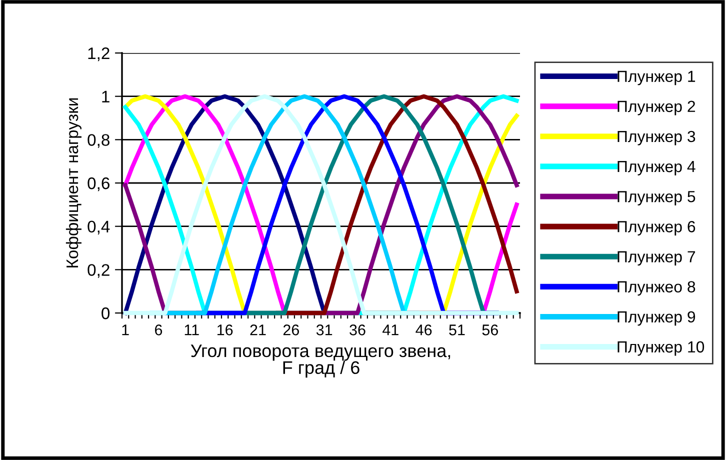 The height and width of the screenshot is (460, 726). Describe the element at coordinates (424, 330) in the screenshot. I see `x-tick-label: 46` at that location.